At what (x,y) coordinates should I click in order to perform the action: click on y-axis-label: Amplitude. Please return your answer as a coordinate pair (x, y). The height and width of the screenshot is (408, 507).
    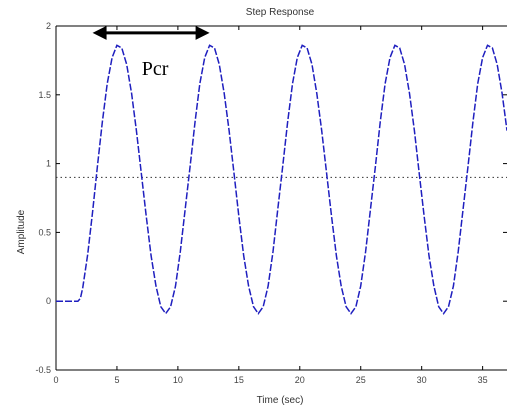
    Looking at the image, I should click on (21, 231).